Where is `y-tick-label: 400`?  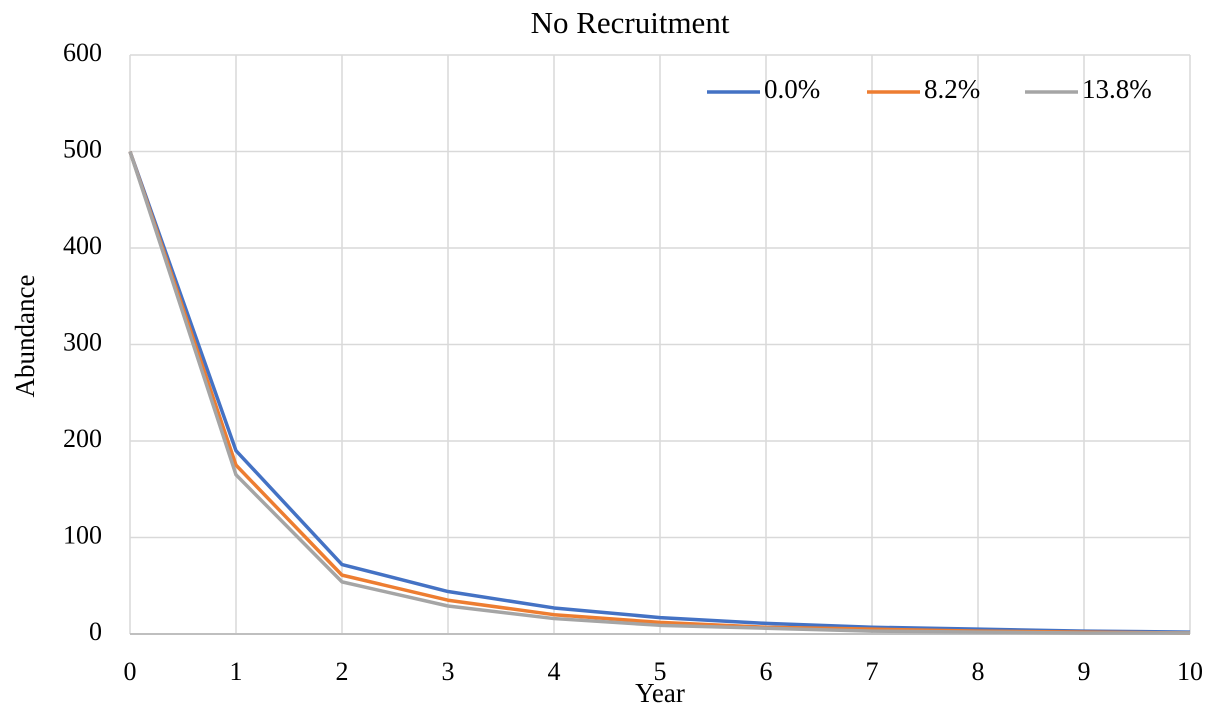
y-tick-label: 400 is located at coordinates (82, 245).